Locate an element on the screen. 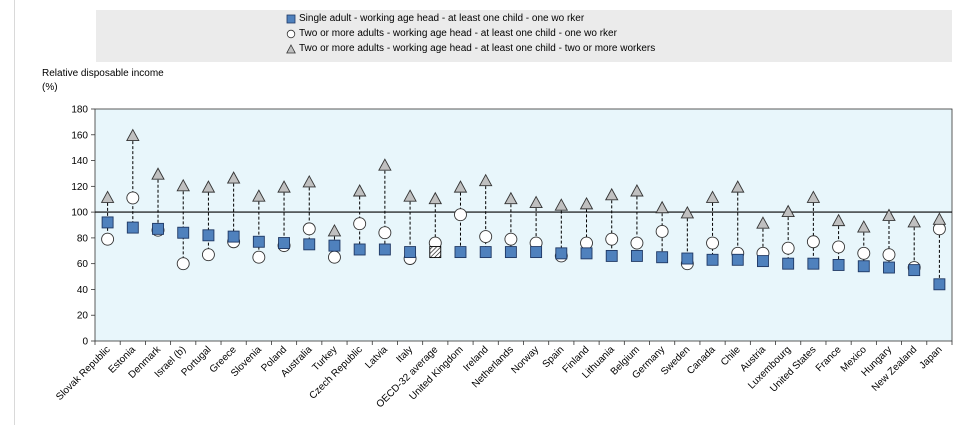 The height and width of the screenshot is (425, 980). x-category-label: France is located at coordinates (829, 359).